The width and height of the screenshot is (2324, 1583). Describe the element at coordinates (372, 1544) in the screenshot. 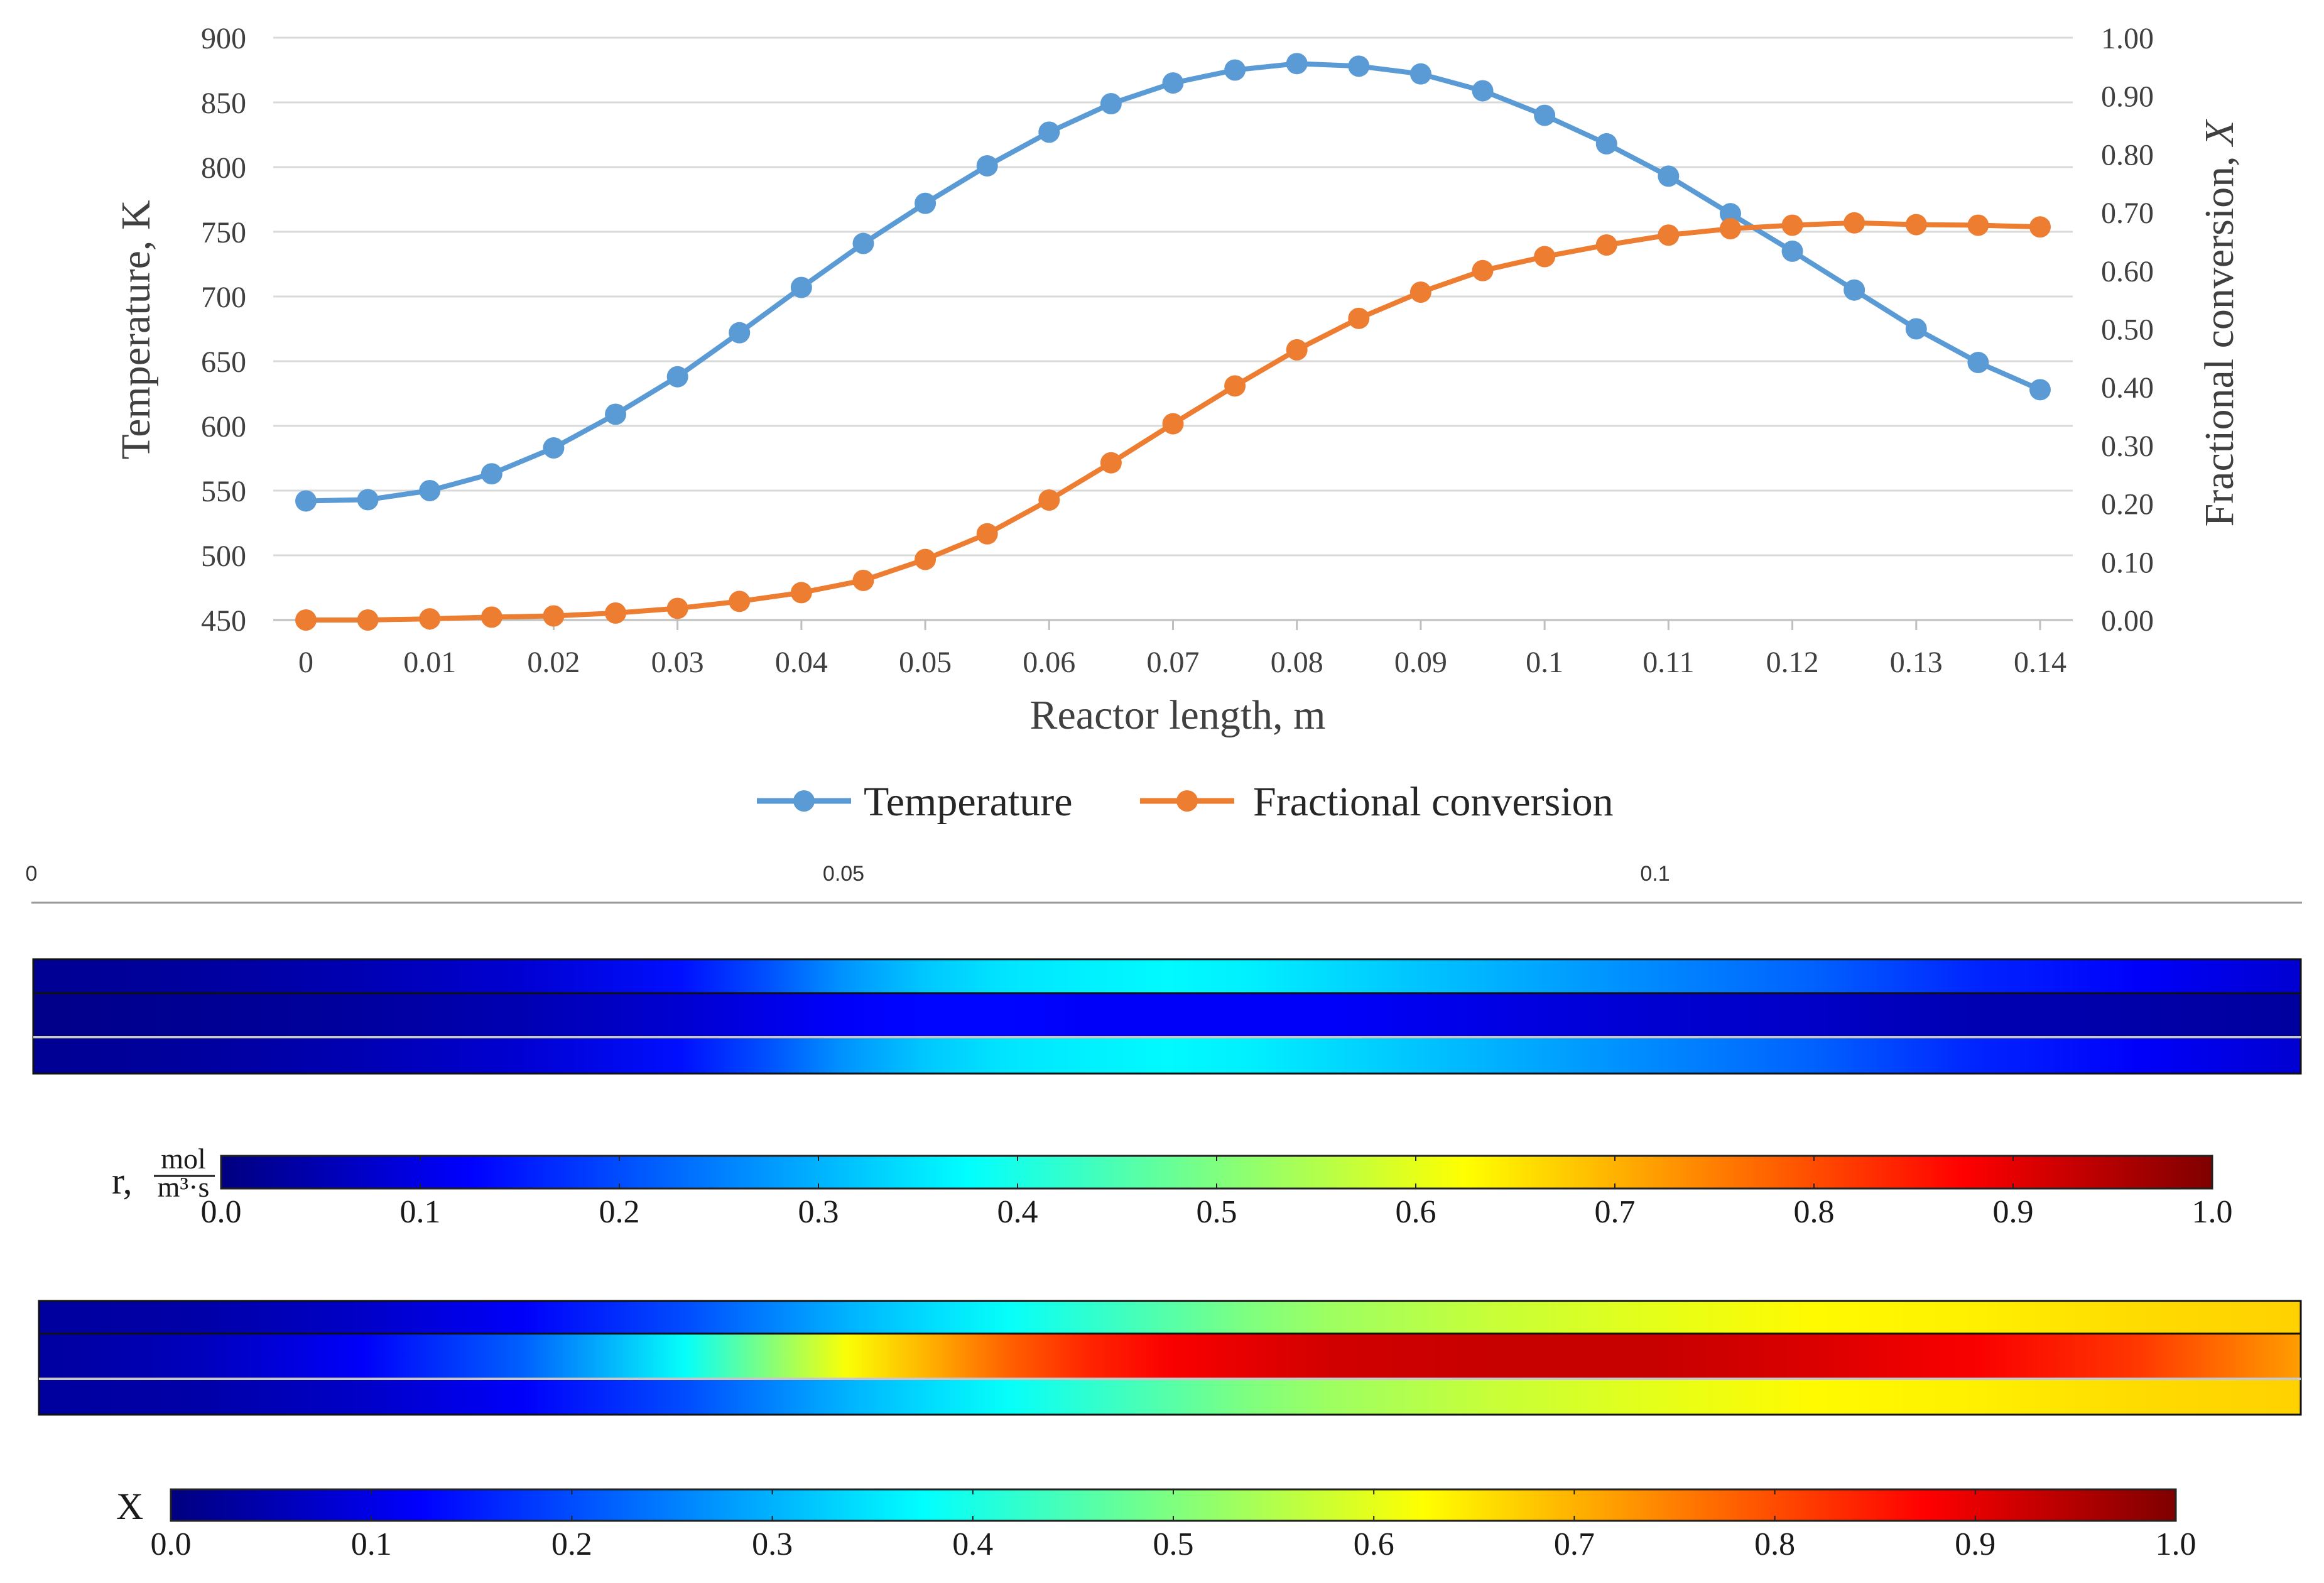

I see `colorbar-tick-label: 0.1` at that location.